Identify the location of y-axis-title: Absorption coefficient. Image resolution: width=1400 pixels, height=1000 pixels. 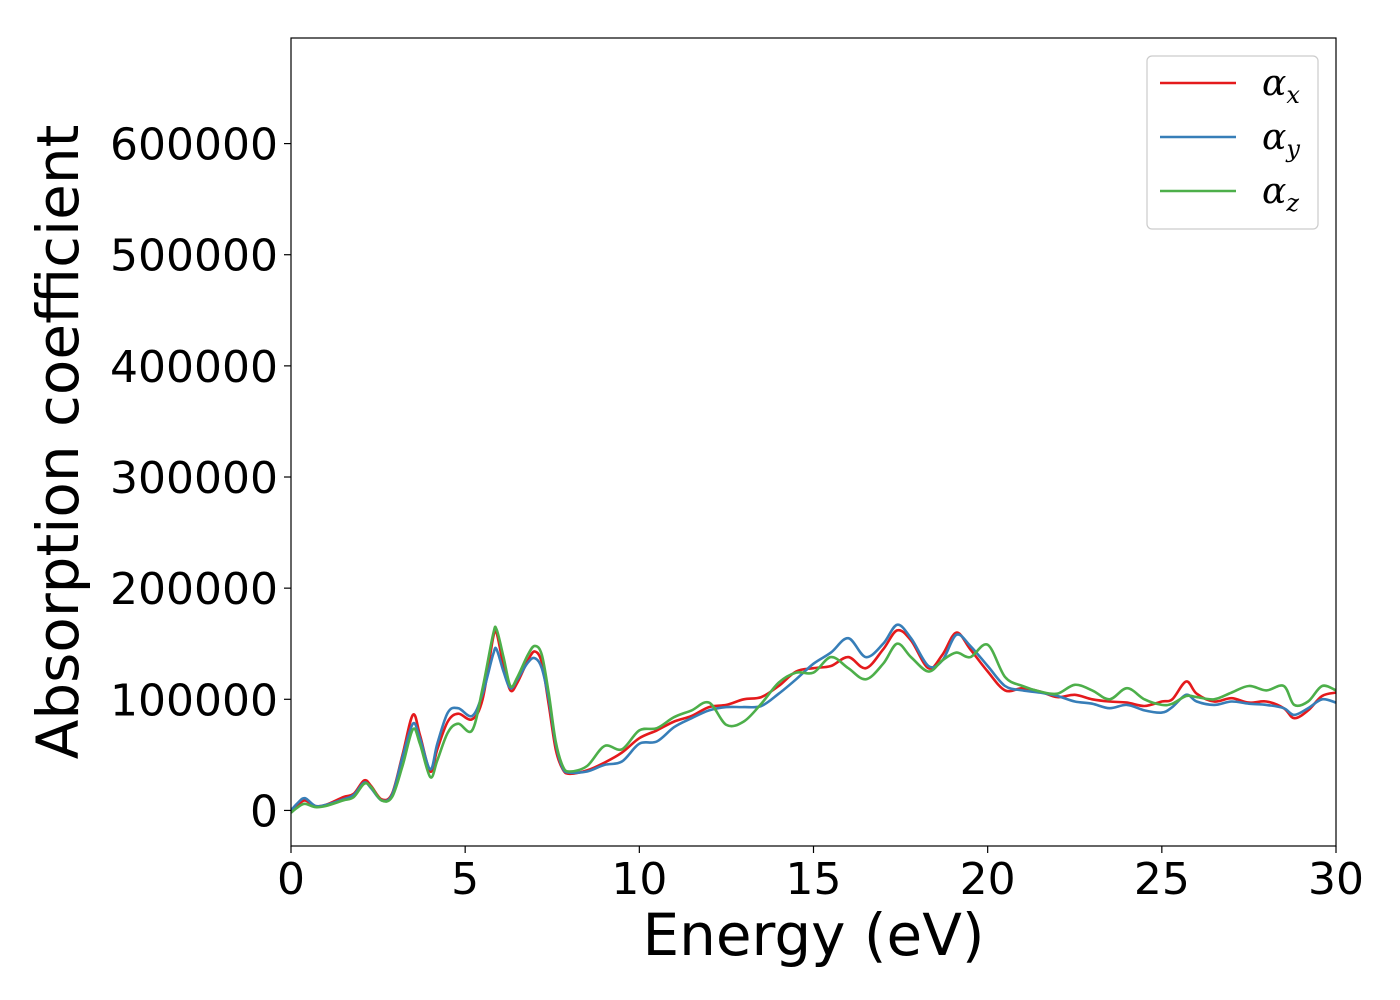
(58, 442).